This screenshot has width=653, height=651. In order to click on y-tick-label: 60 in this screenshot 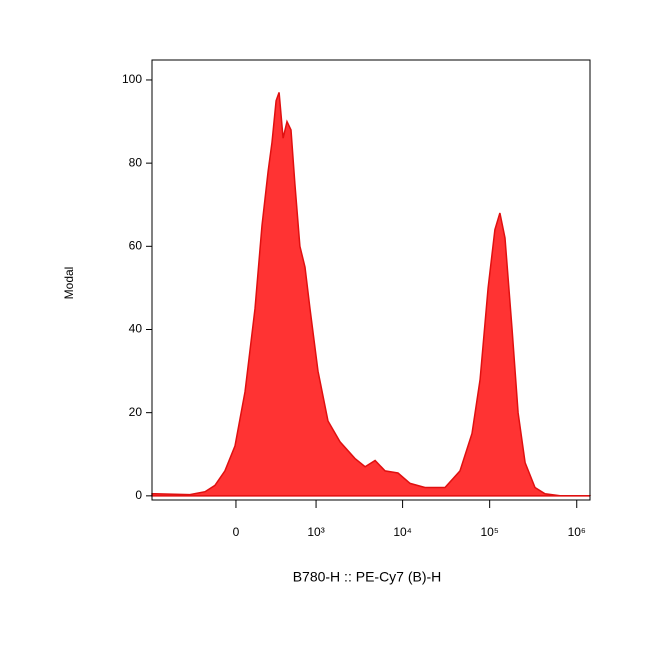, I will do `click(136, 245)`.